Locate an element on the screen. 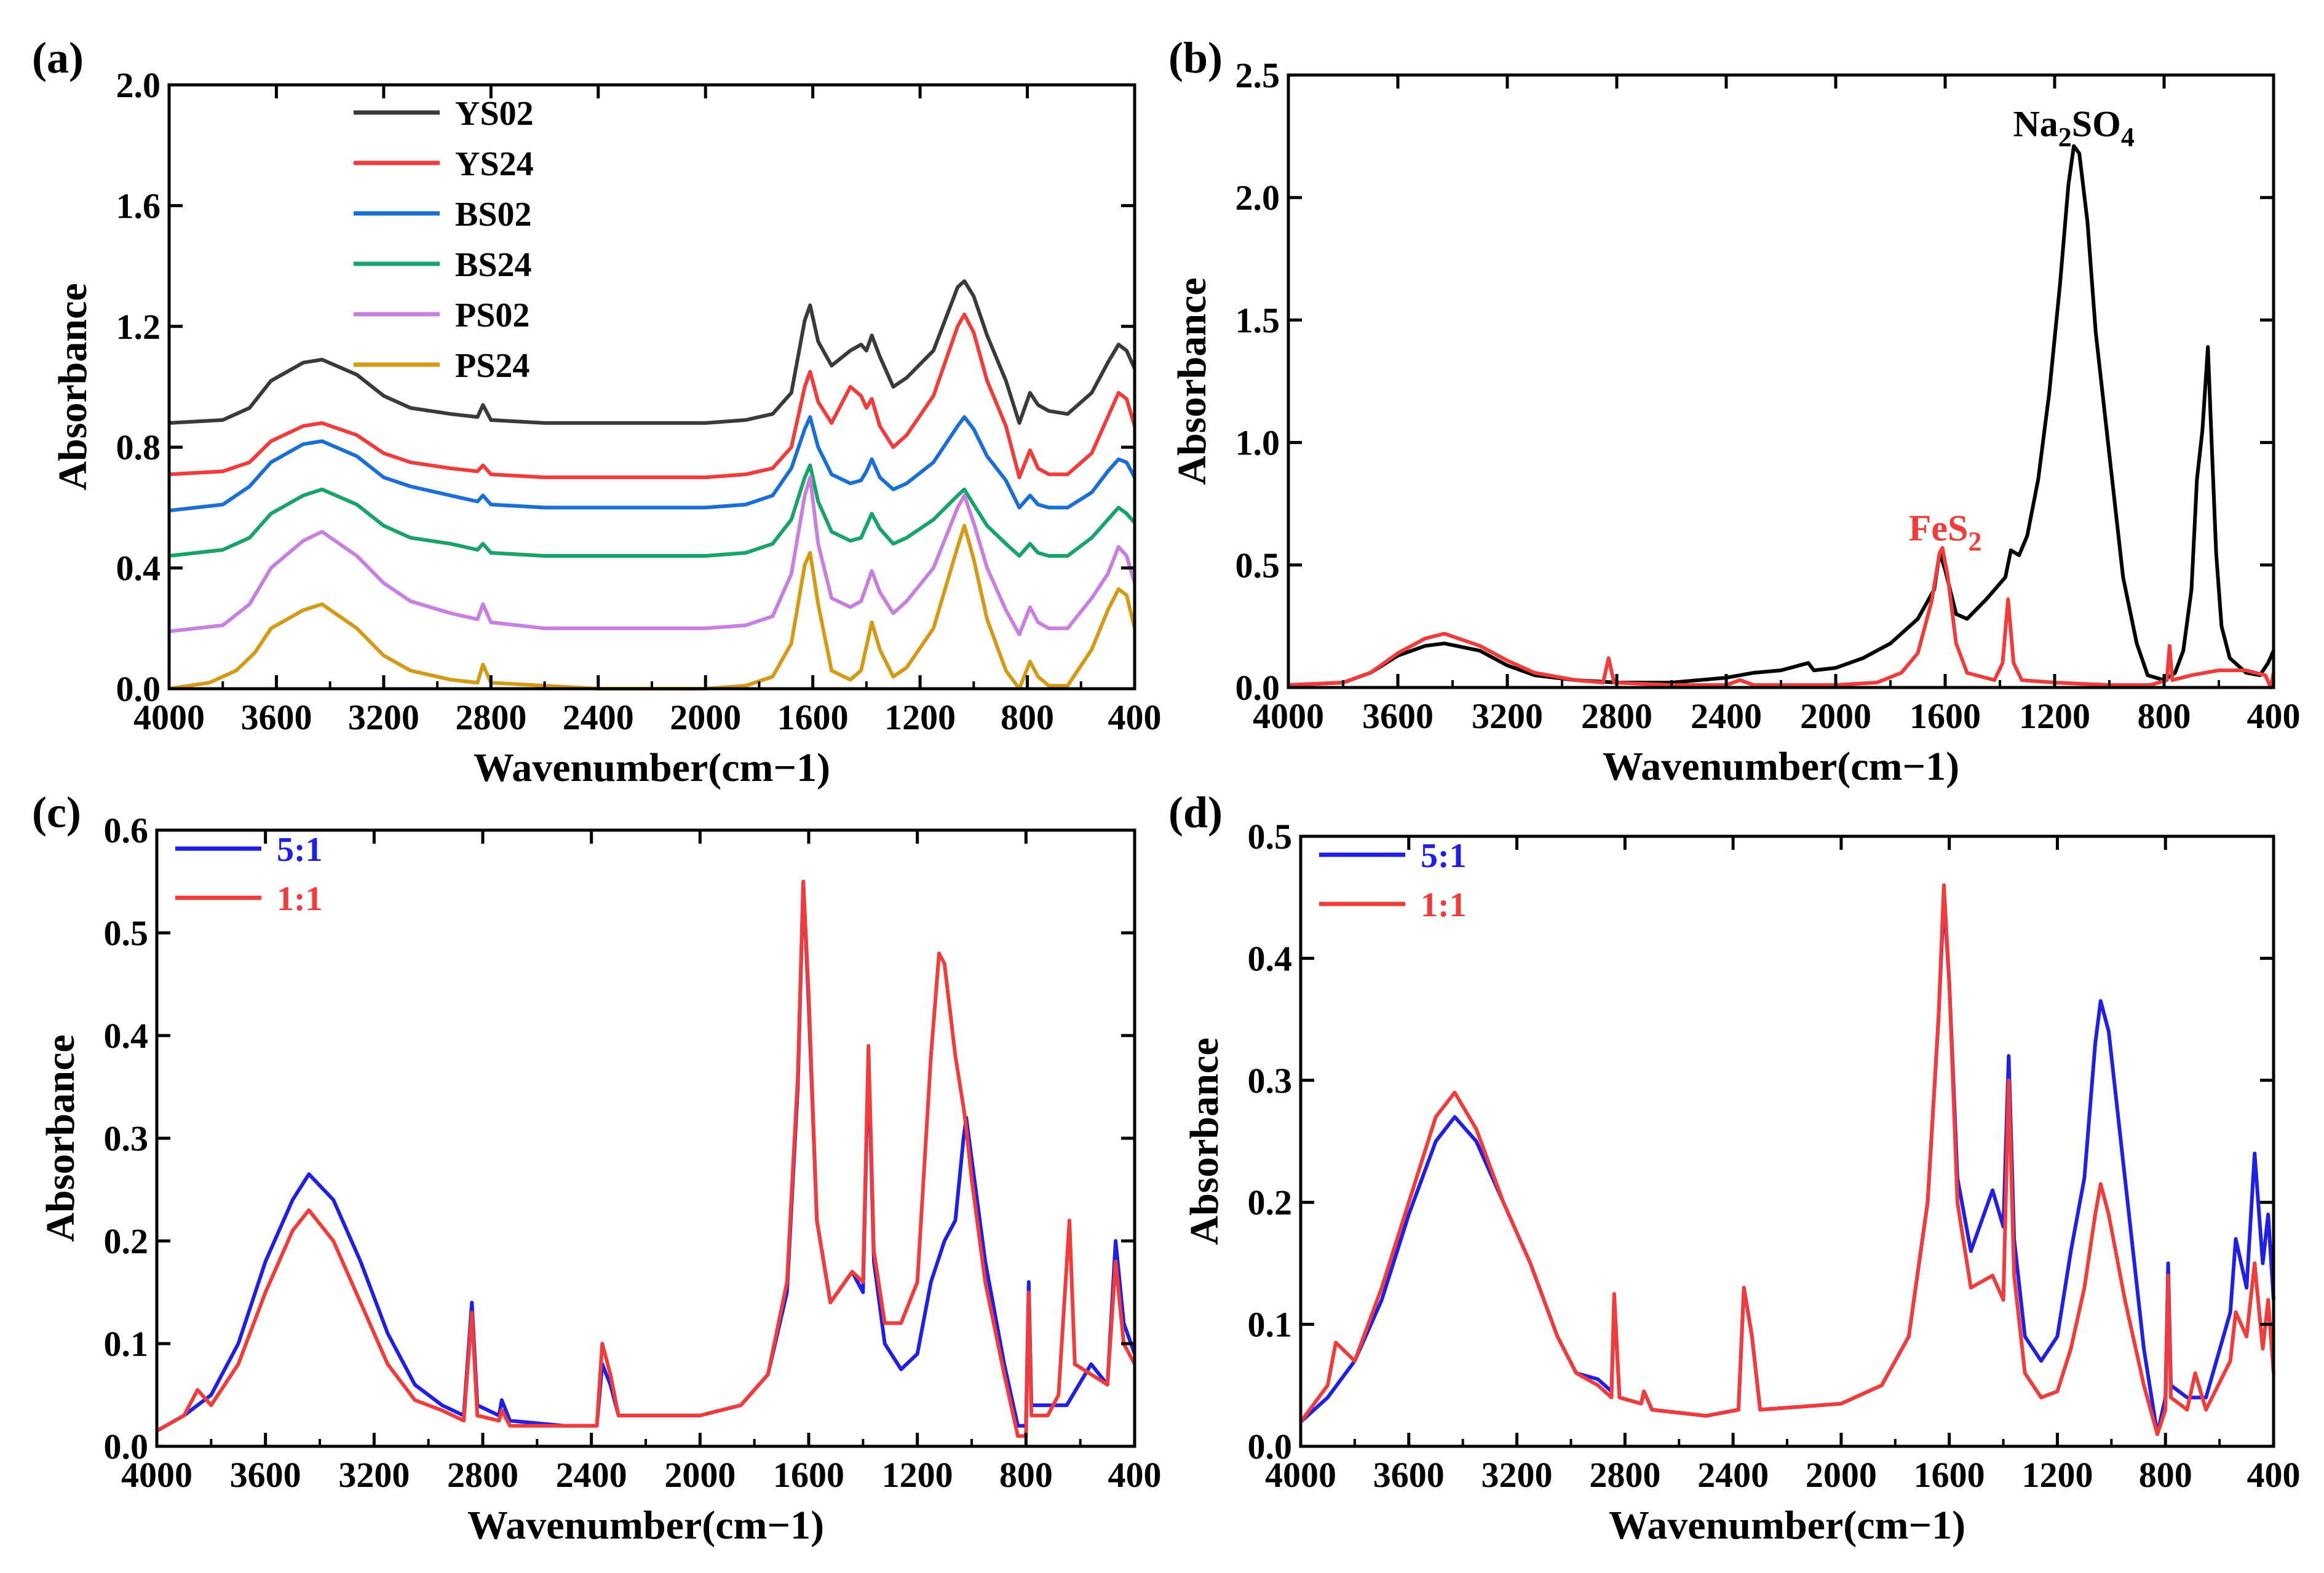  y-tick-label: 0.8 is located at coordinates (139, 447).